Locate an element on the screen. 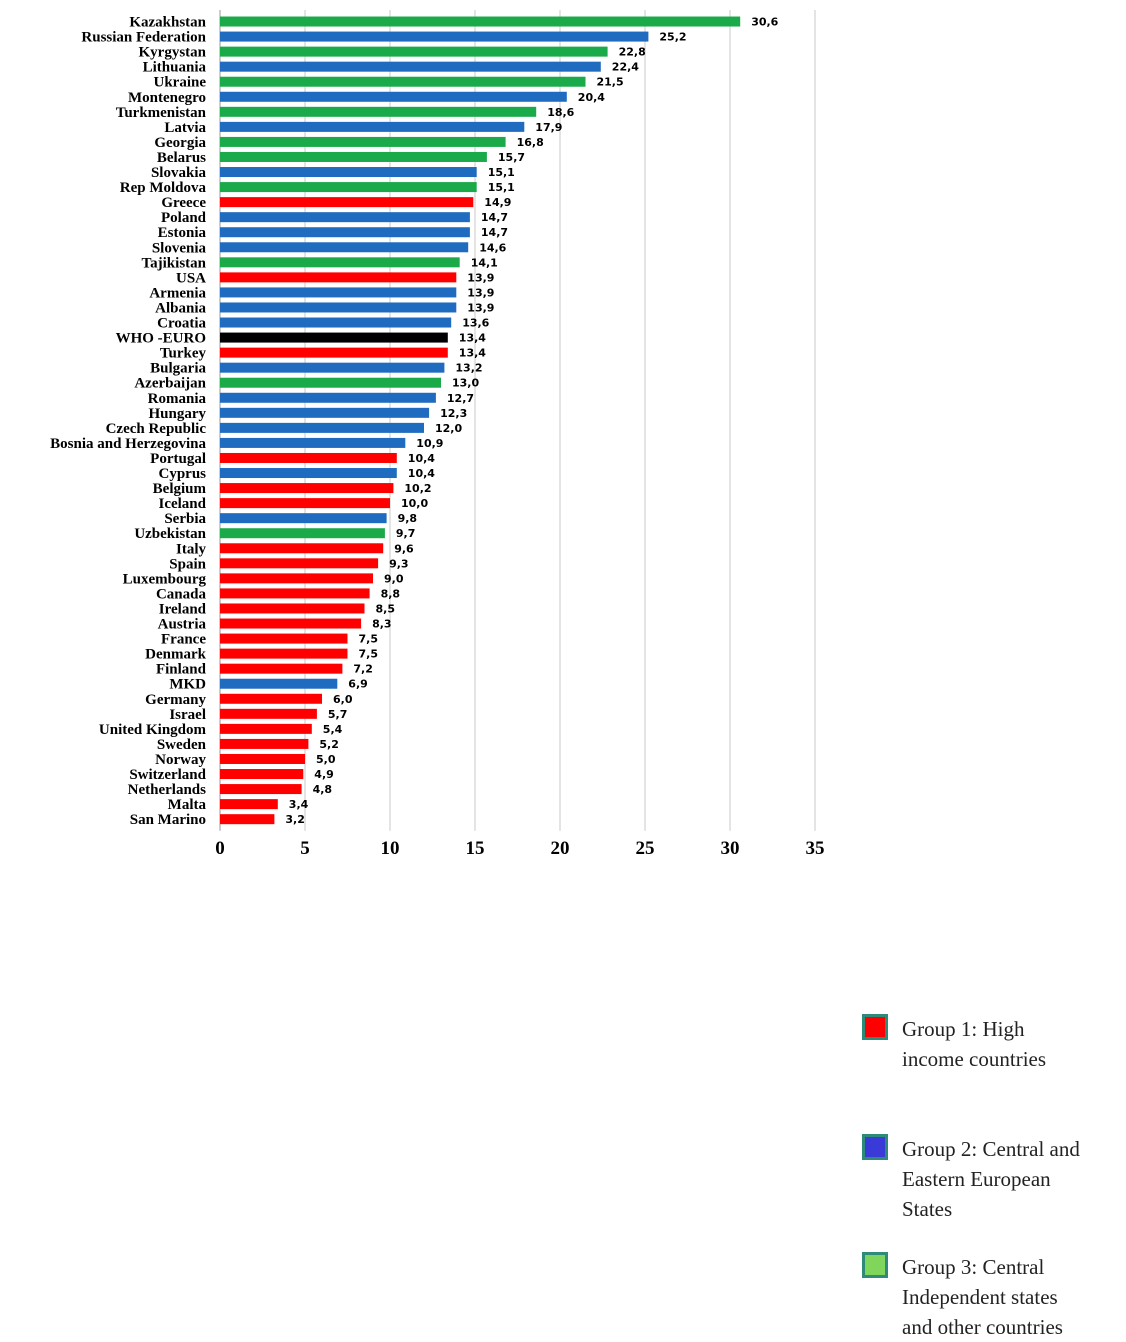 This screenshot has width=1126, height=1342. bar-belarus is located at coordinates (353, 156).